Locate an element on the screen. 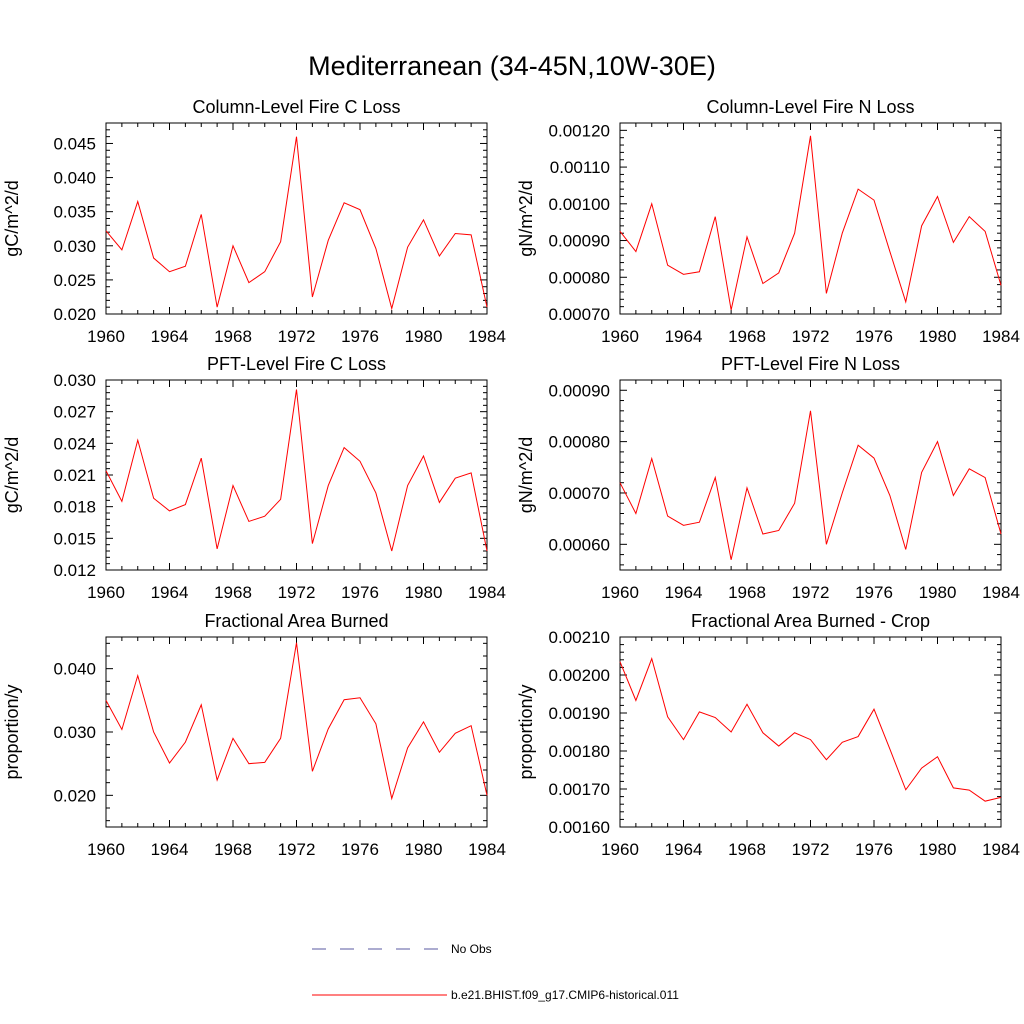  y-tick-label: 0.00160 is located at coordinates (579, 827).